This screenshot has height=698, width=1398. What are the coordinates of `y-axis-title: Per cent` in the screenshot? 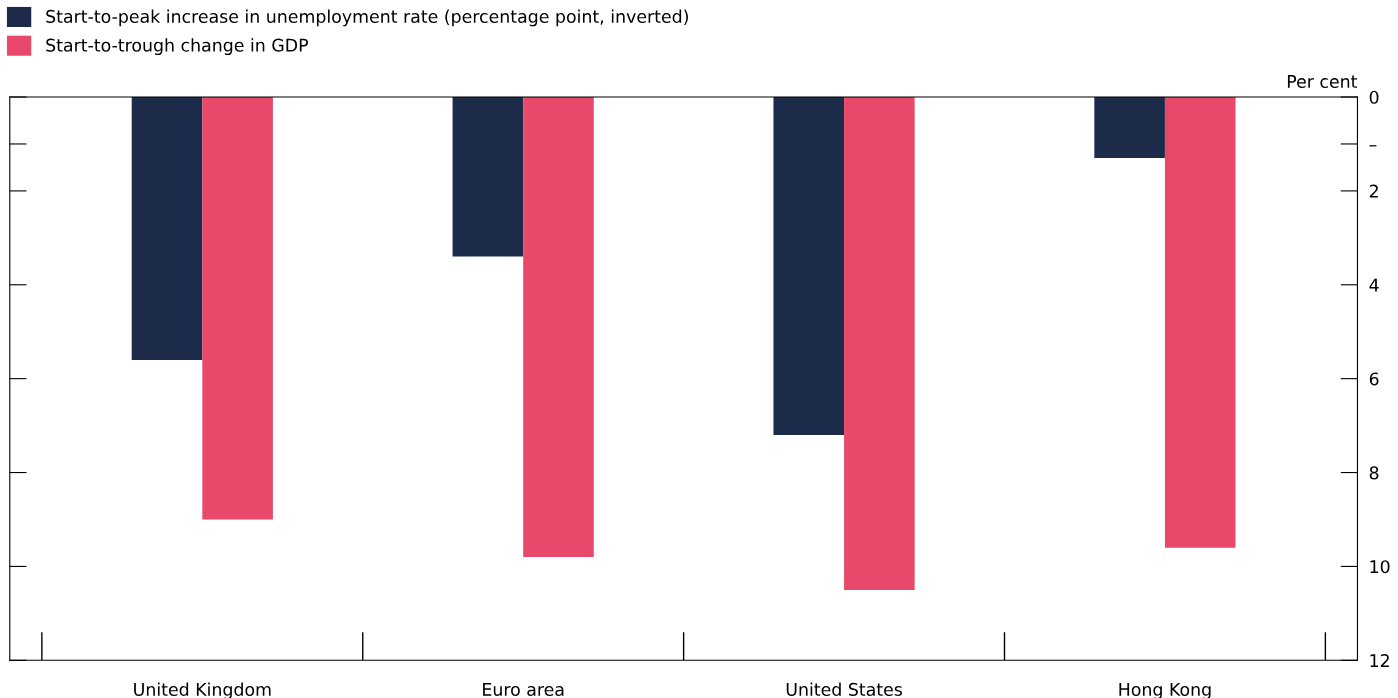 It's located at (1322, 82).